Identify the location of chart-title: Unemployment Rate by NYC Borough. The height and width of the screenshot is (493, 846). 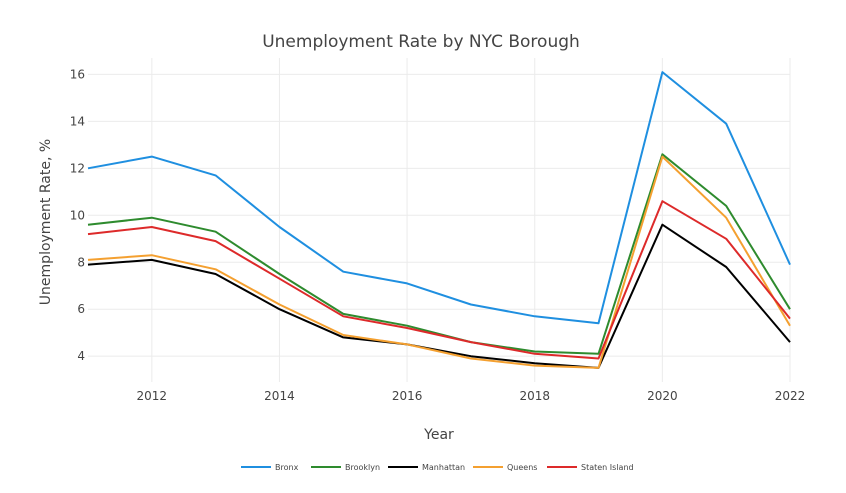
(421, 42).